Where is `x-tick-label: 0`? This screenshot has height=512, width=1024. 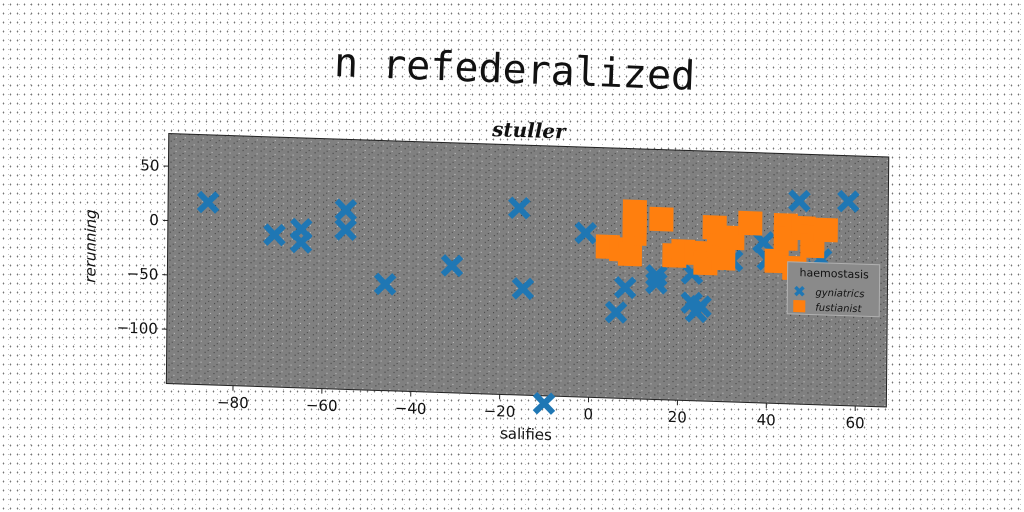 x-tick-label: 0 is located at coordinates (589, 414).